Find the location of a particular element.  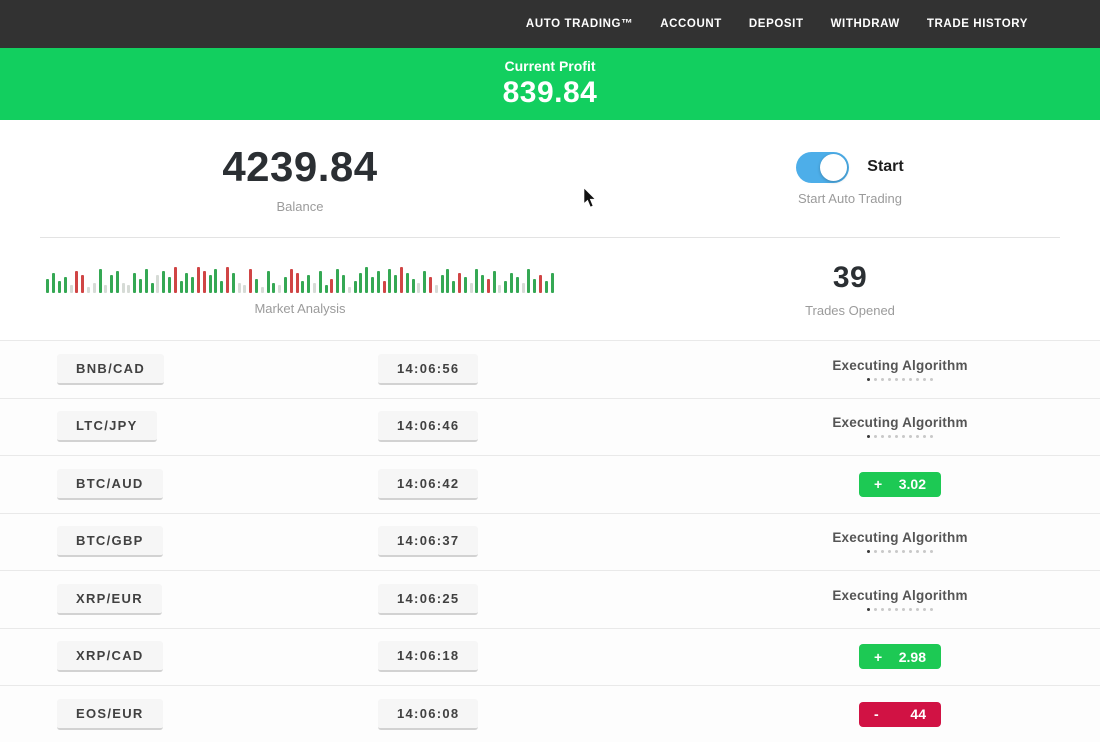

time-badge: 14:06:56 is located at coordinates (428, 369).